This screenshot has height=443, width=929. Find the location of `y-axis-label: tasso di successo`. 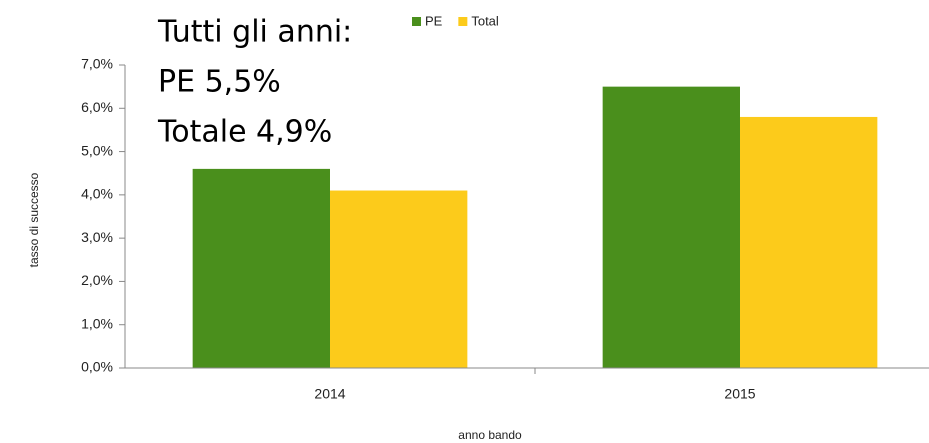

y-axis-label: tasso di successo is located at coordinates (34, 219).